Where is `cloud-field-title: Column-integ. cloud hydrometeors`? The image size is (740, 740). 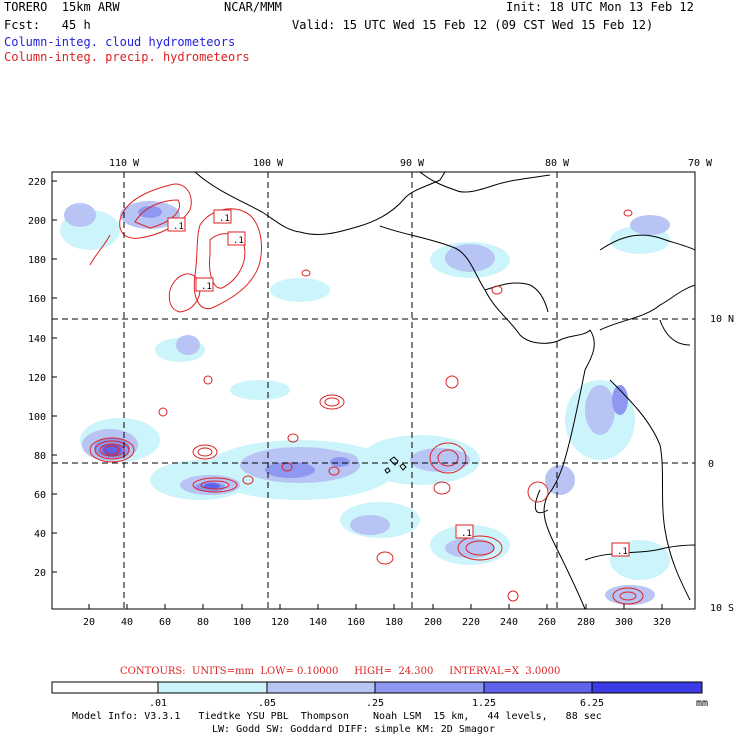
cloud-field-title: Column-integ. cloud hydrometeors is located at coordinates (120, 42).